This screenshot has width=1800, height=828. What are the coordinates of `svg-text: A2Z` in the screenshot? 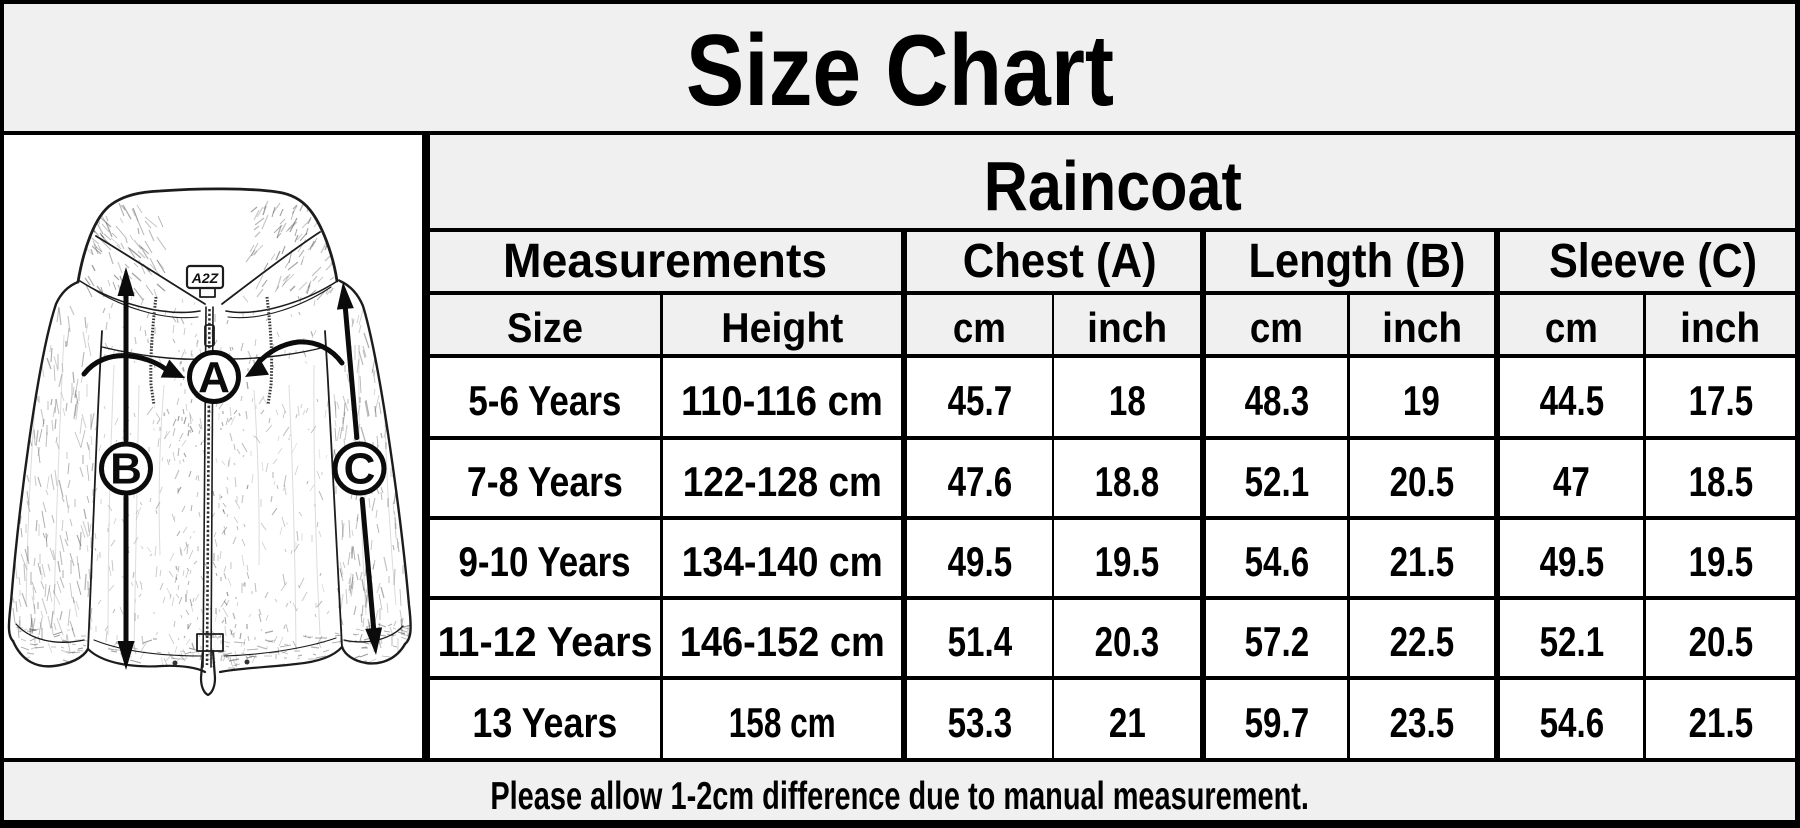 It's located at (205, 278).